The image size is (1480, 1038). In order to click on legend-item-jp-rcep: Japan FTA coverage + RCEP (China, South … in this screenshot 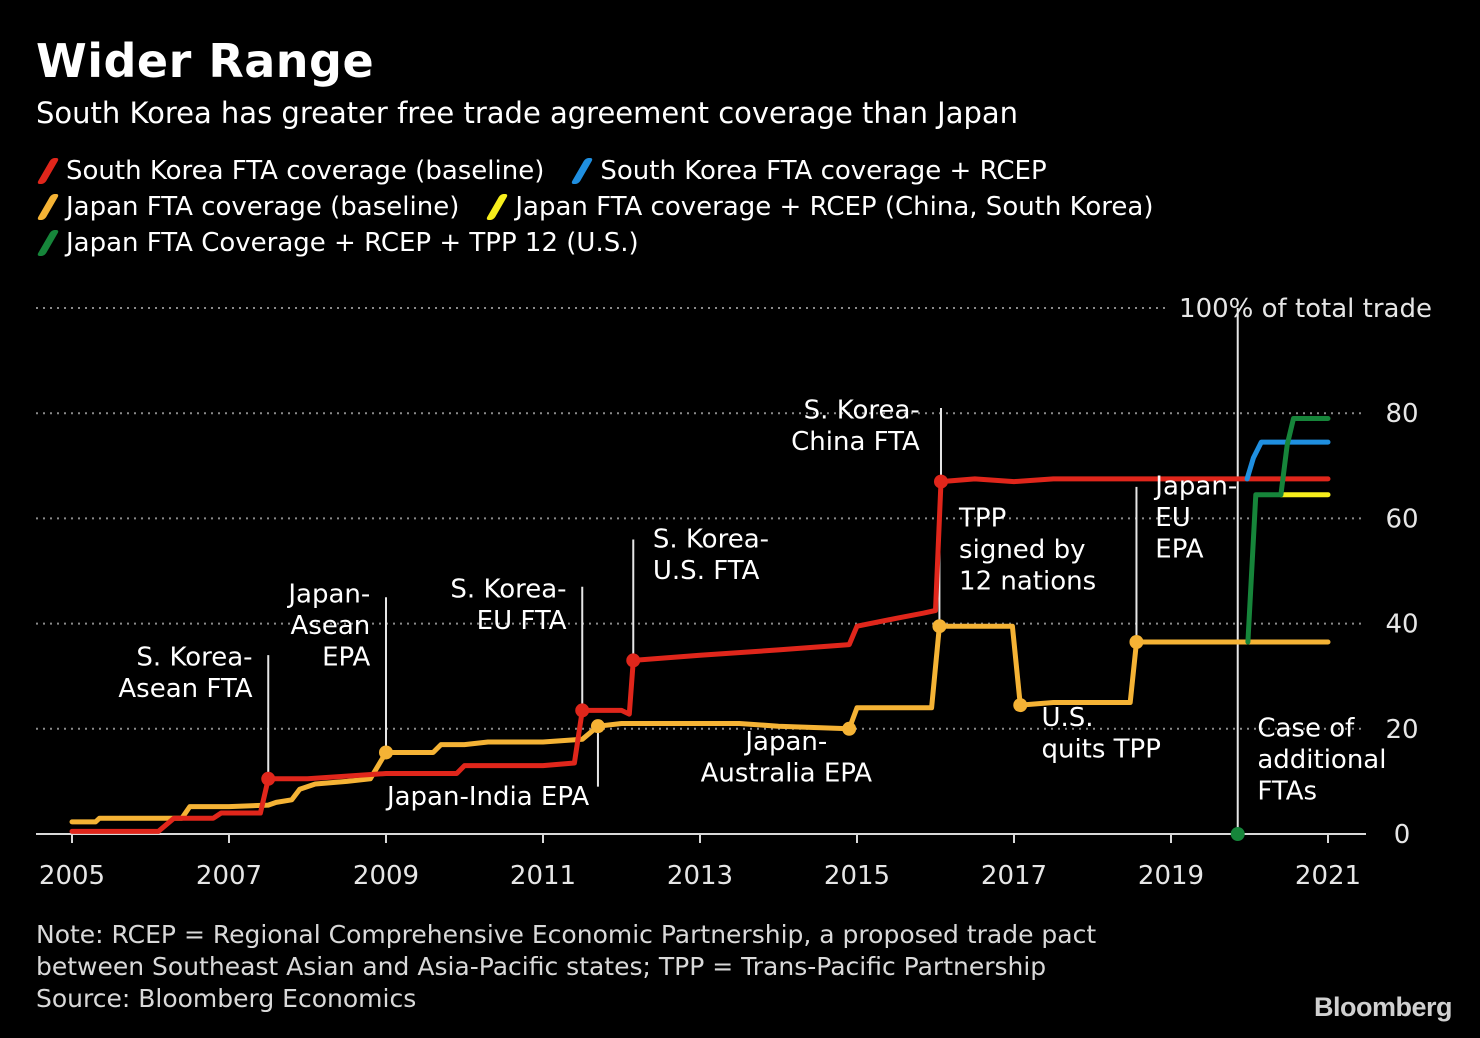, I will do `click(819, 207)`.